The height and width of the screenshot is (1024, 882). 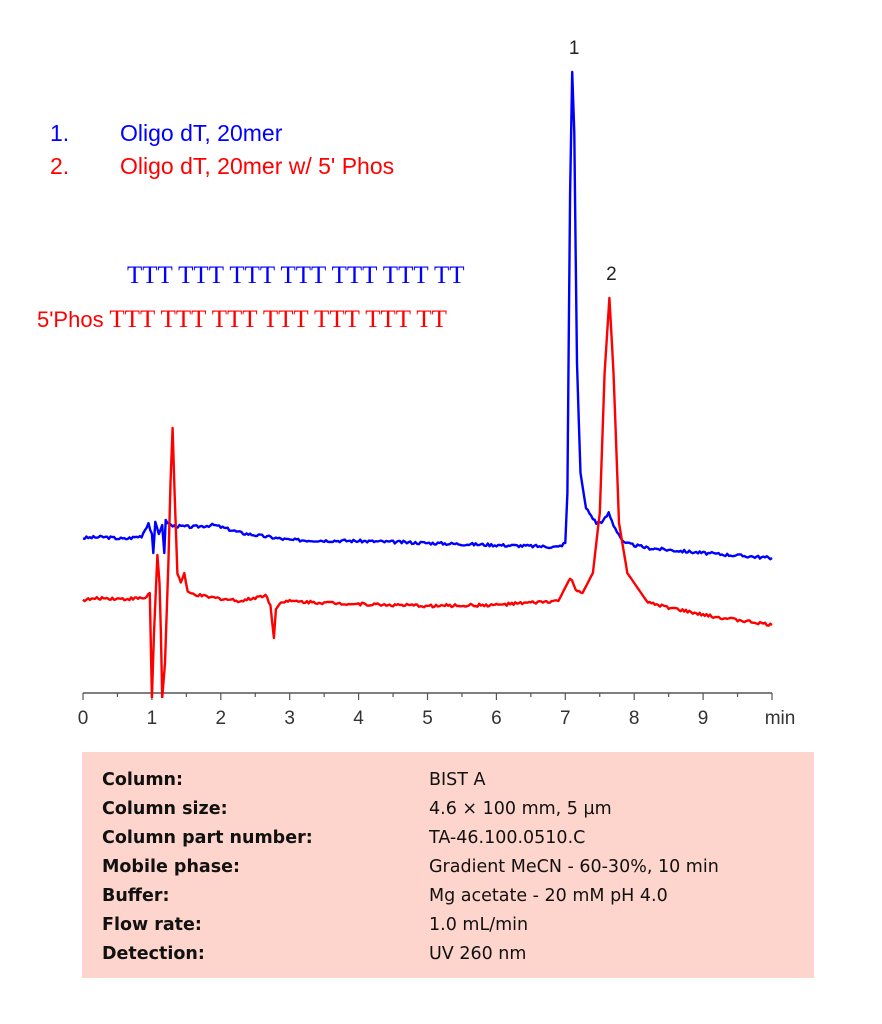 What do you see at coordinates (83, 718) in the screenshot?
I see `x-tick-label: 0` at bounding box center [83, 718].